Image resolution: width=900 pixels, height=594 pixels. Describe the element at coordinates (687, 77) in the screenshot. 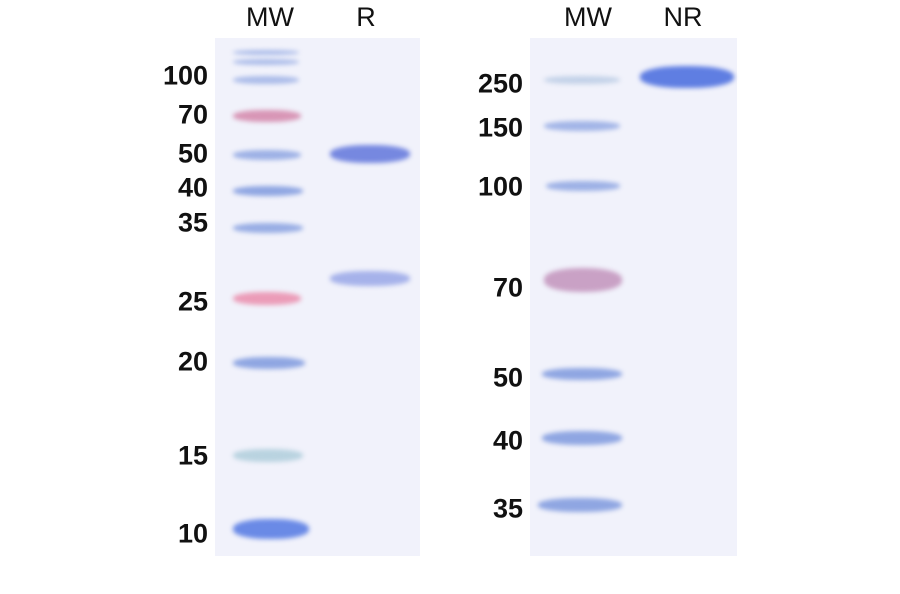

I see `sample-band-intact-antibody` at that location.